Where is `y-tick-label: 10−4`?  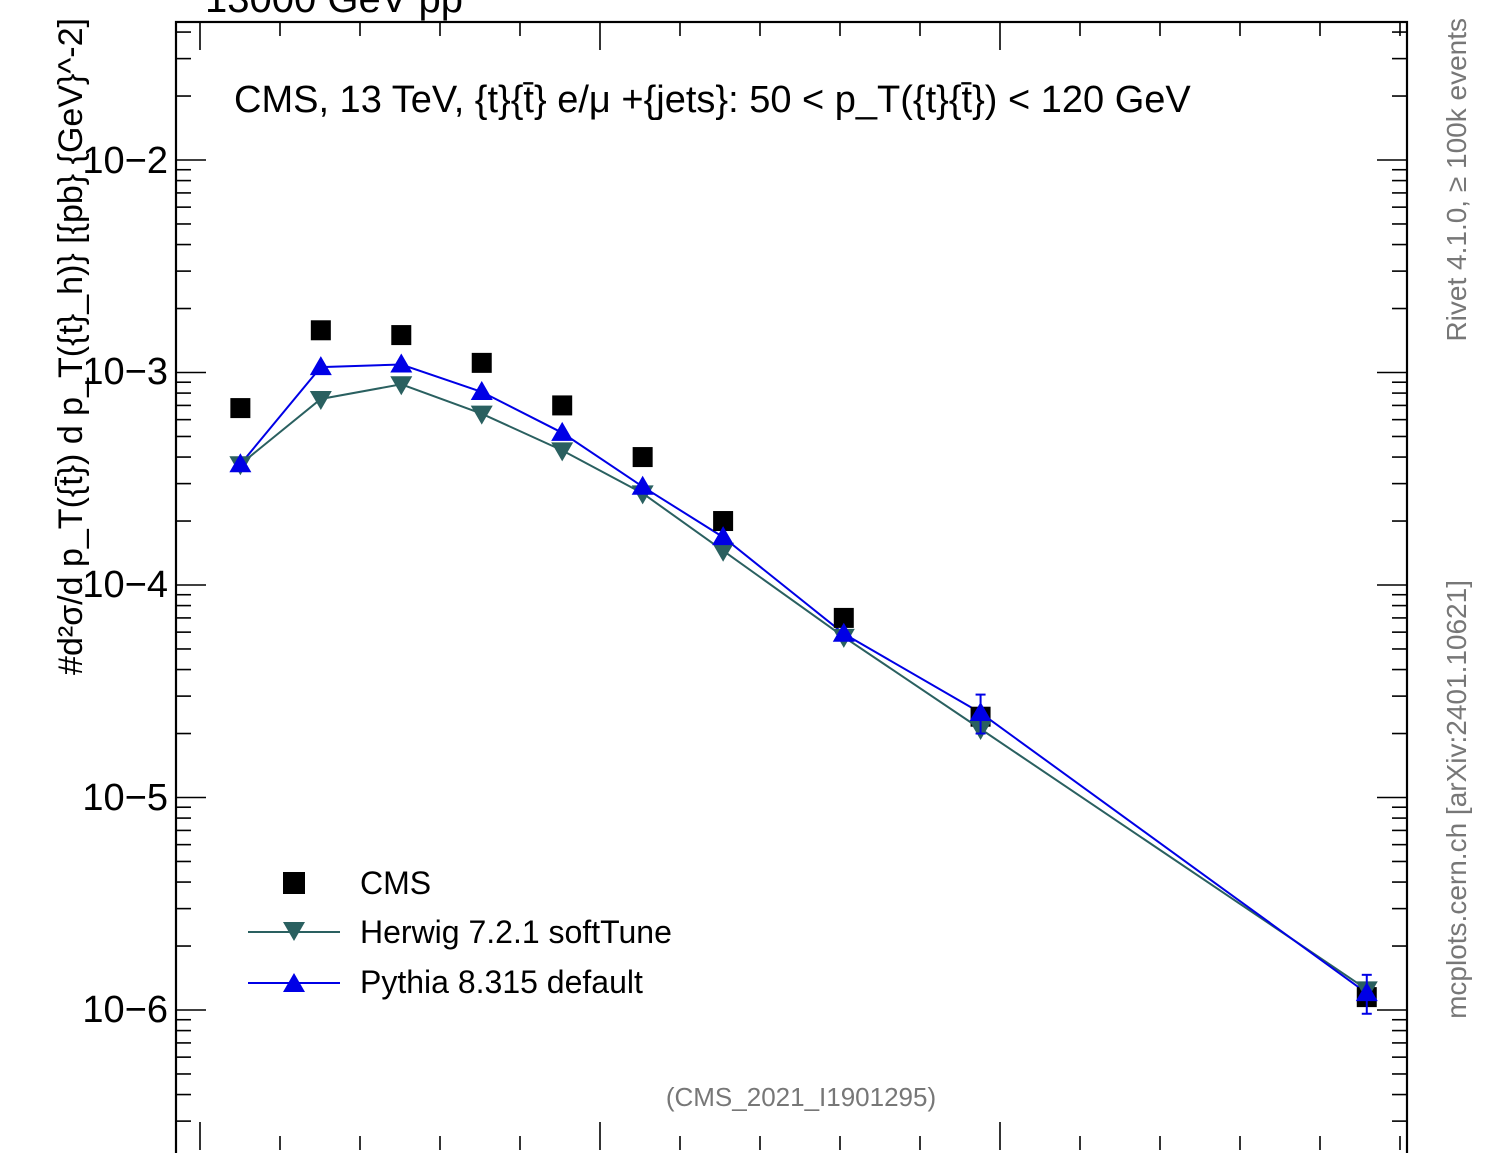 y-tick-label: 10−4 is located at coordinates (125, 585).